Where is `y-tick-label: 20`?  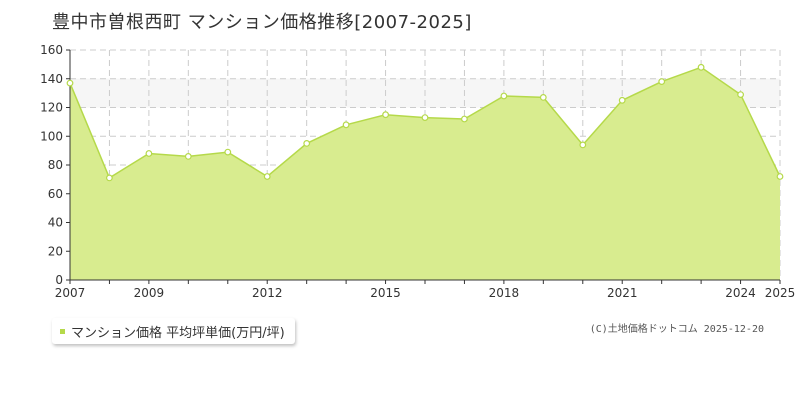
y-tick-label: 20 is located at coordinates (55, 251).